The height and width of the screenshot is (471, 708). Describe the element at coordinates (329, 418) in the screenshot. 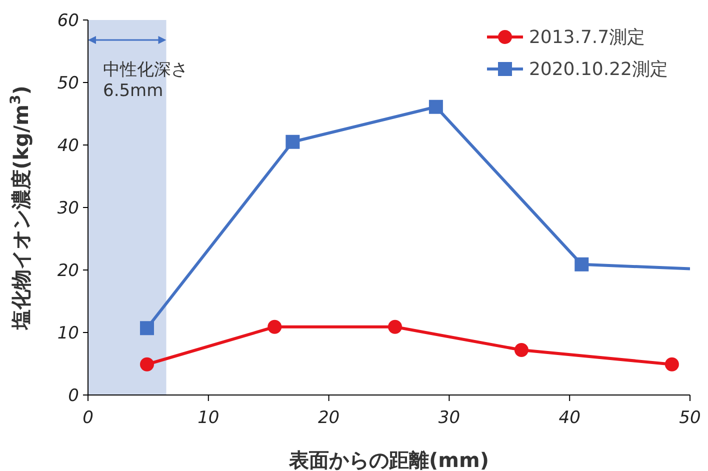

I see `x-tick-label: 20` at that location.